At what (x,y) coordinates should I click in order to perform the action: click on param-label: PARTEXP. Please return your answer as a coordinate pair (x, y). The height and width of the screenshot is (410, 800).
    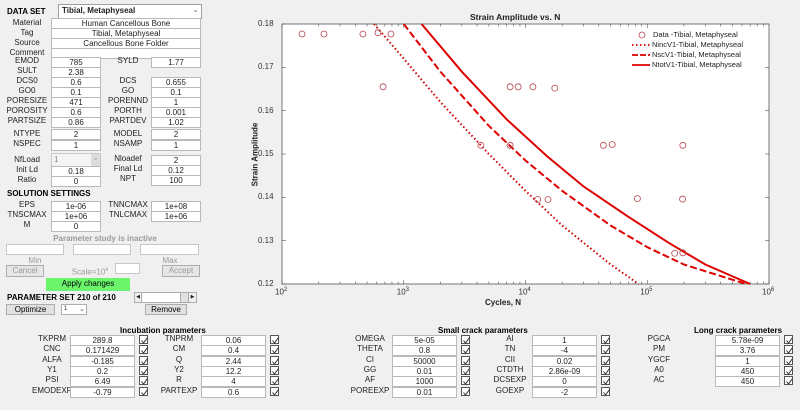
    Looking at the image, I should click on (179, 390).